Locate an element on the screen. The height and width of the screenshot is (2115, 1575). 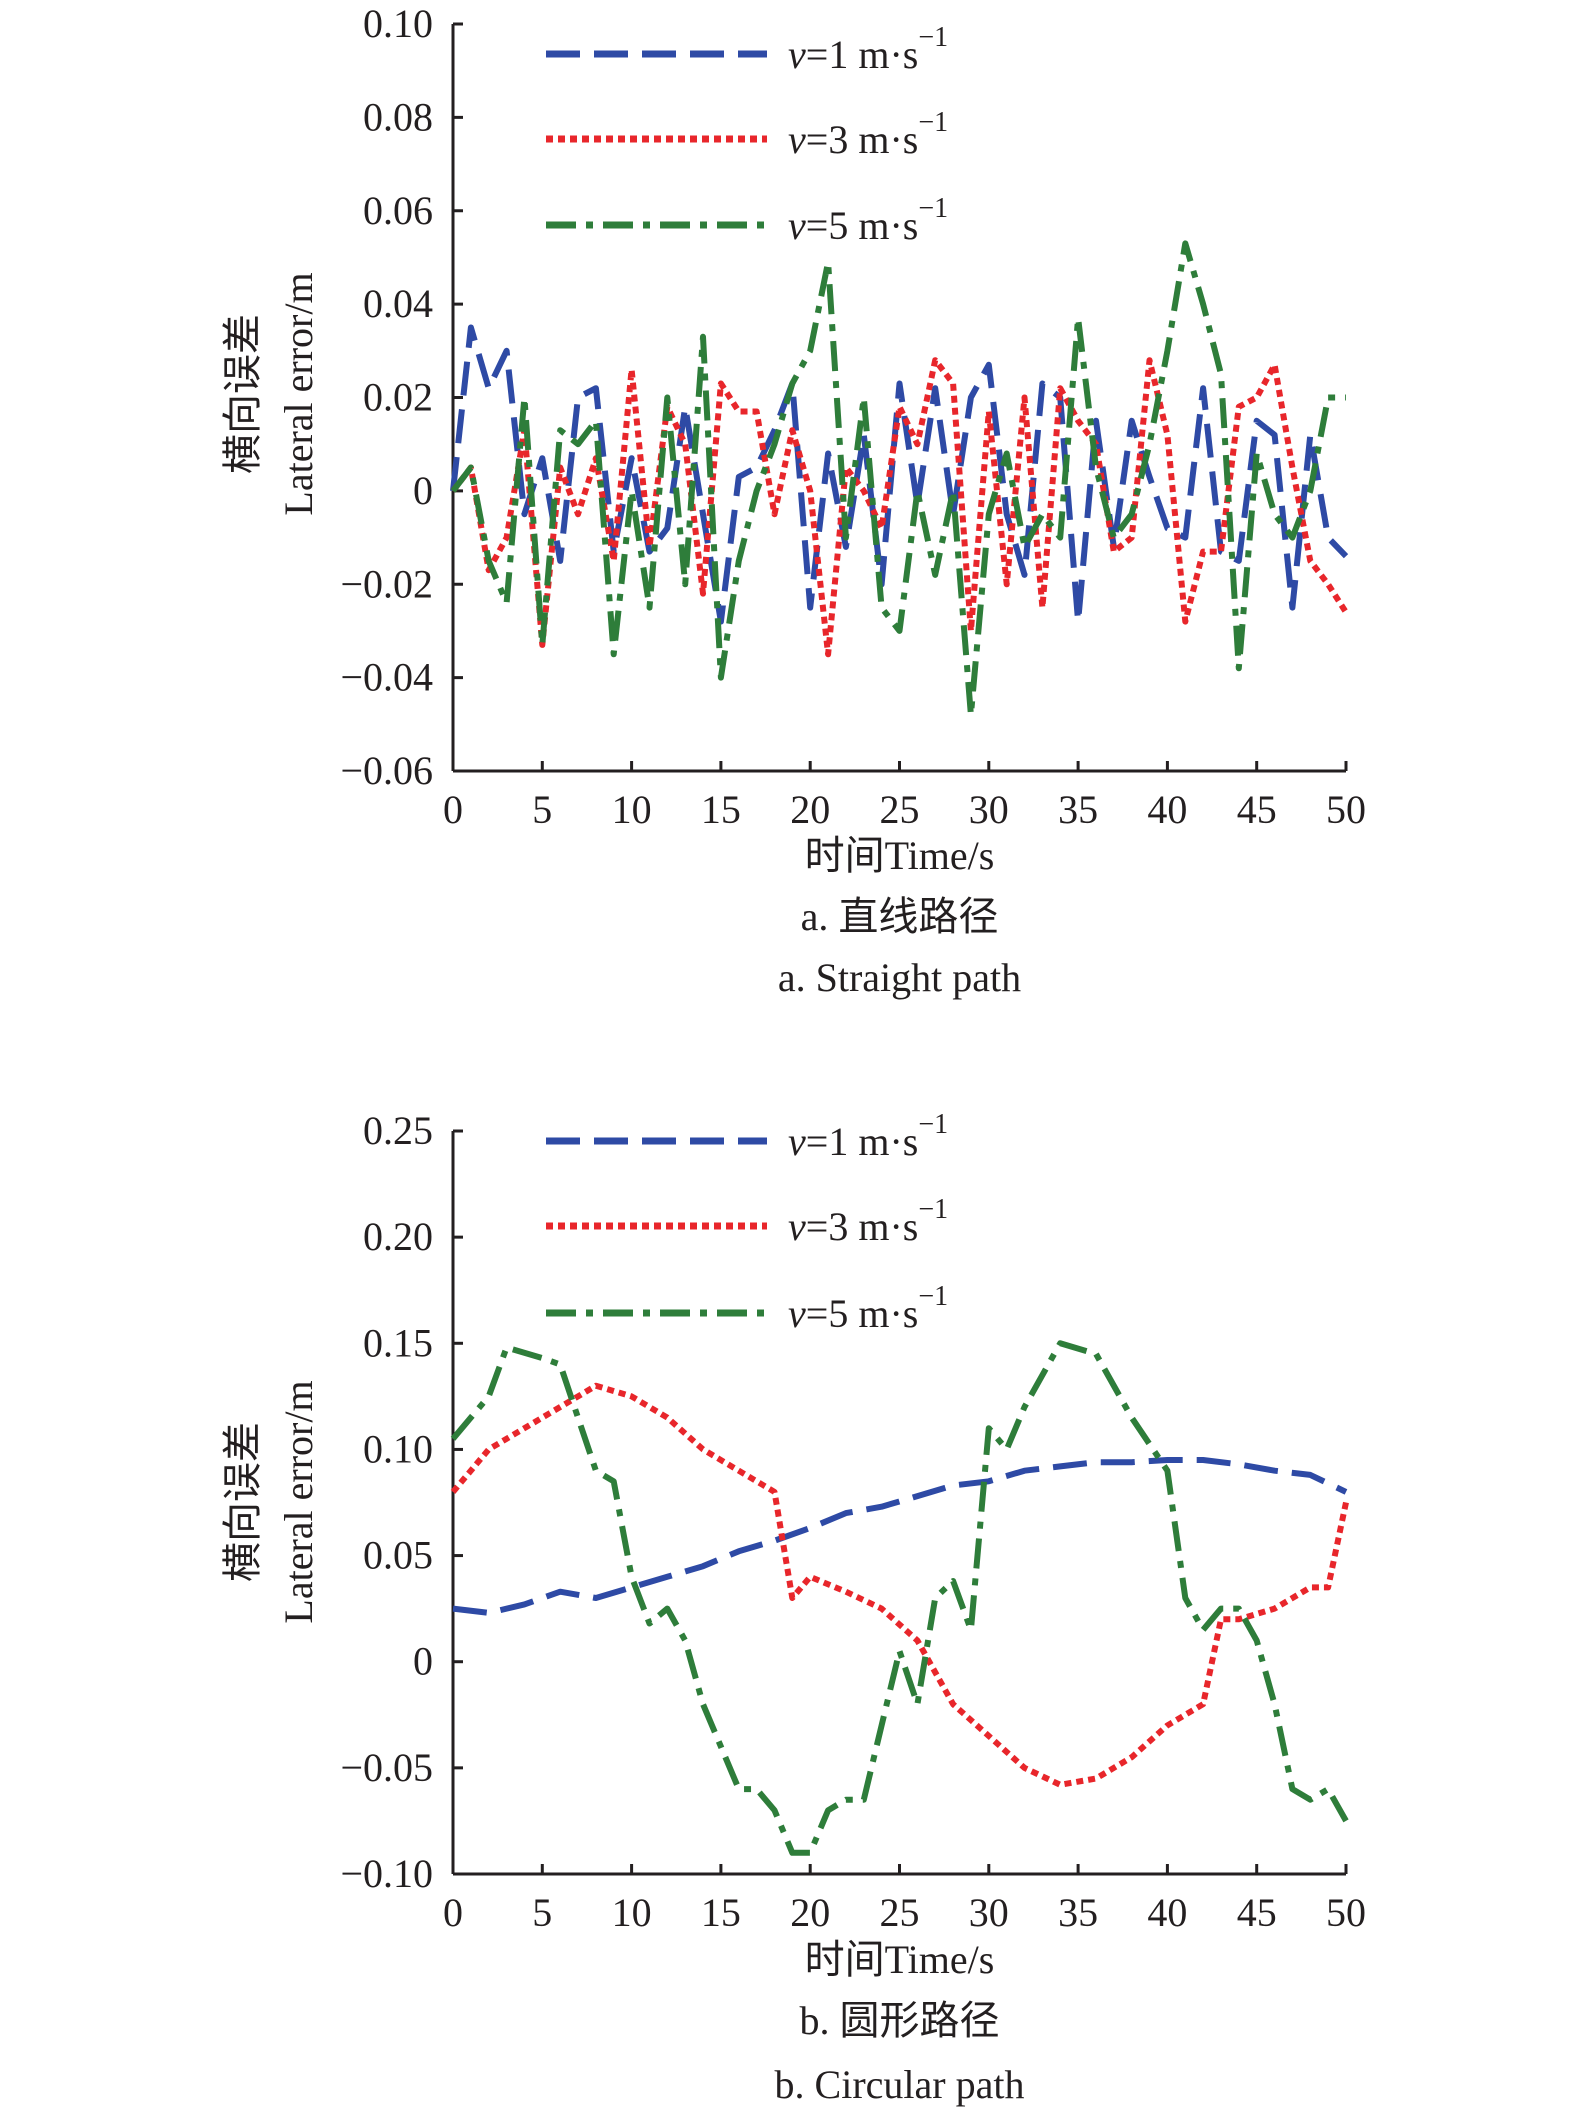
chart-subtitle: b. Circular path is located at coordinates (900, 2084).